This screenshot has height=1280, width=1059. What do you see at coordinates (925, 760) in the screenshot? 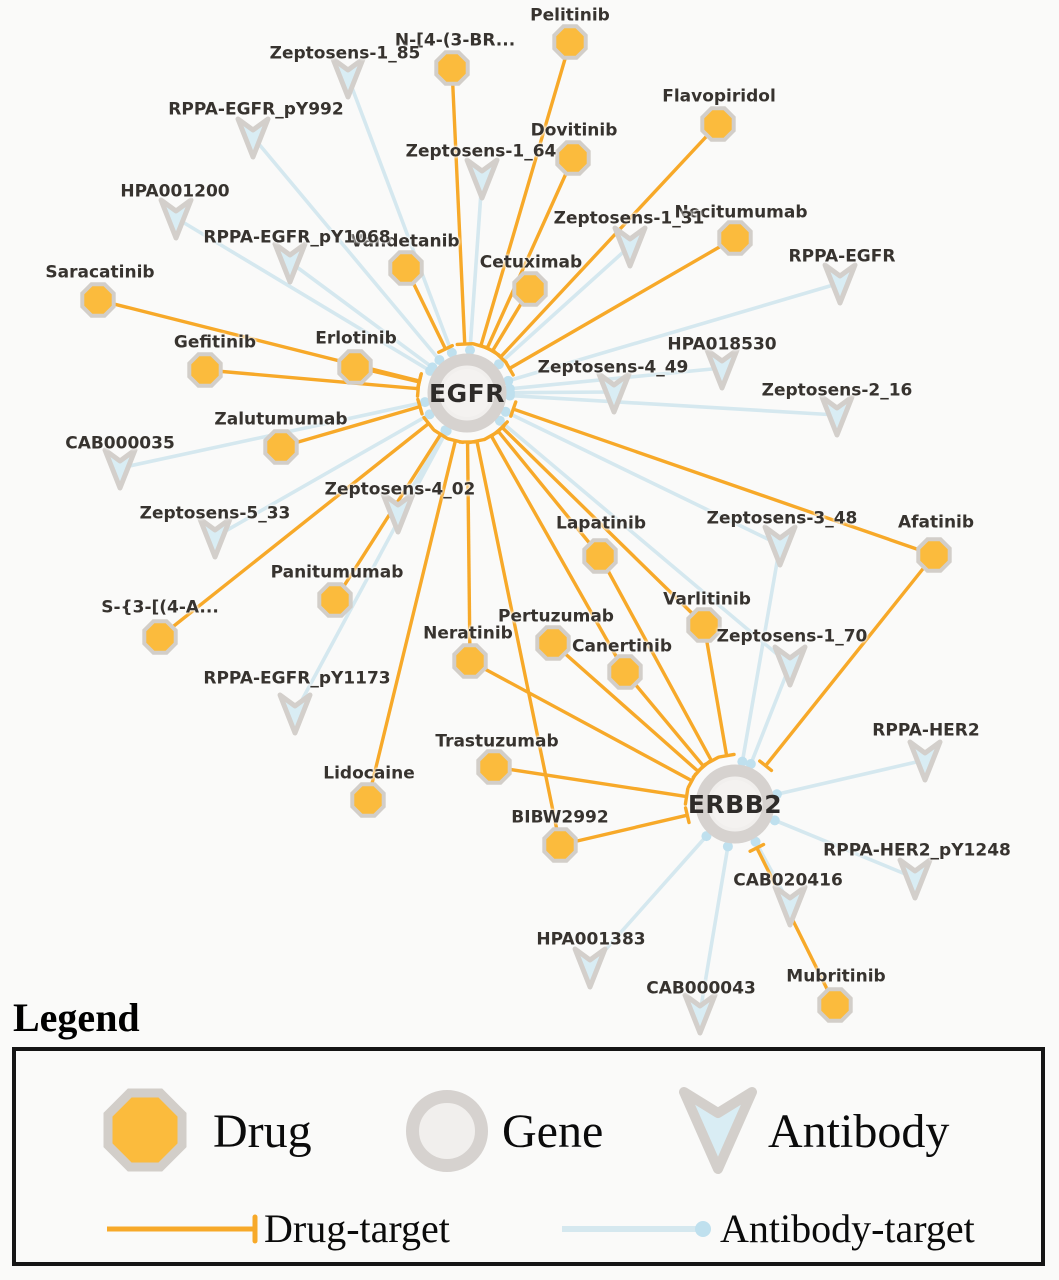
I see `antibody-node-rppa_her2` at bounding box center [925, 760].